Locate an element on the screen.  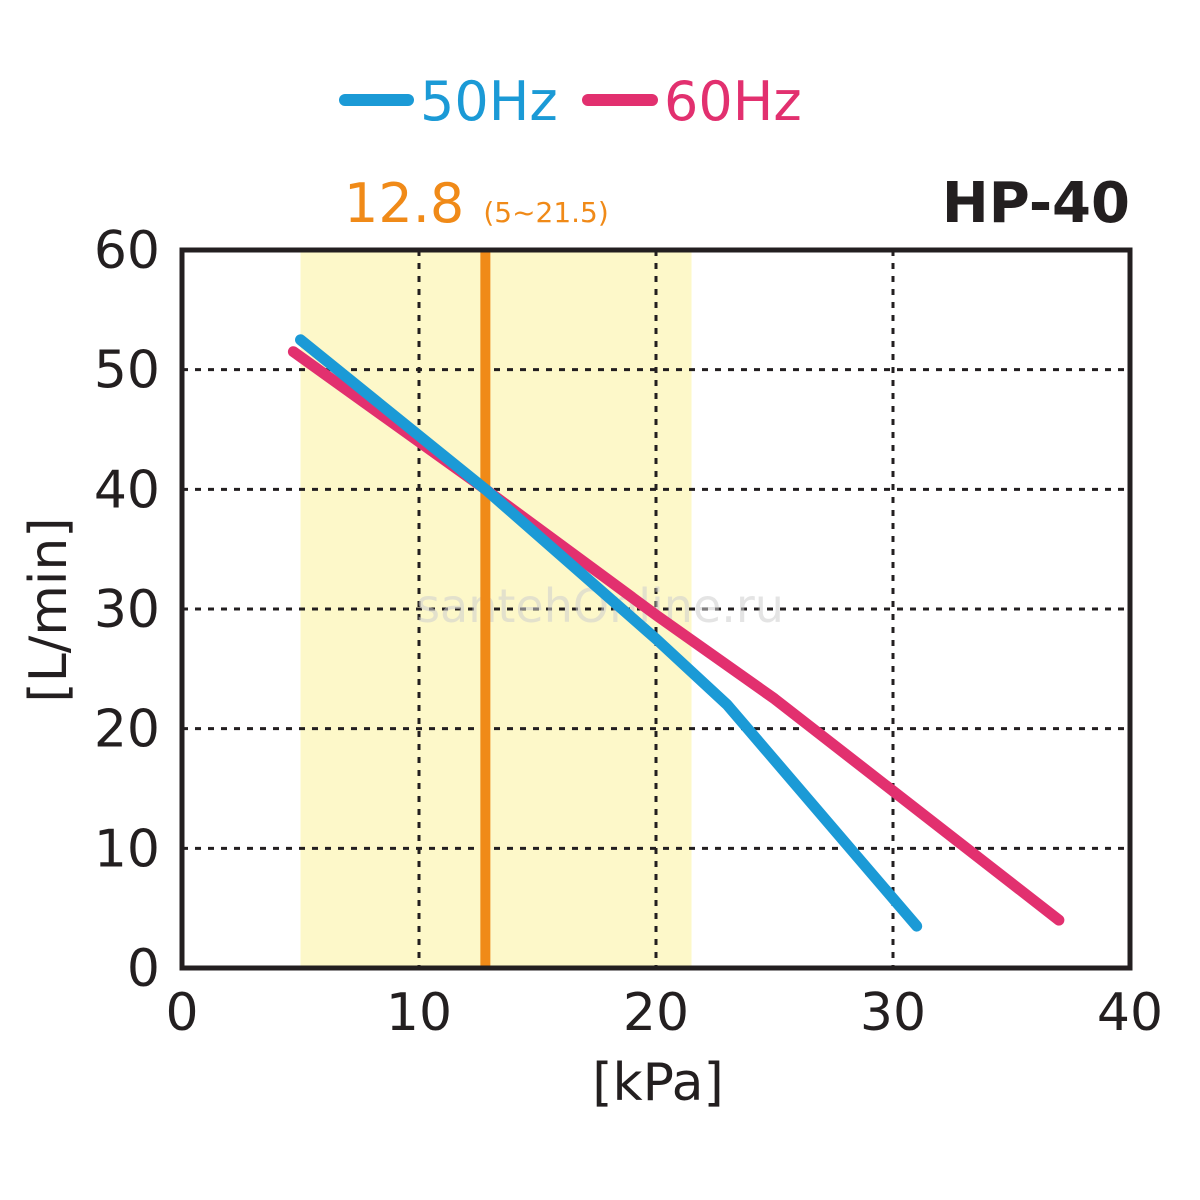
y-axis-title: [L/min] is located at coordinates (49, 609).